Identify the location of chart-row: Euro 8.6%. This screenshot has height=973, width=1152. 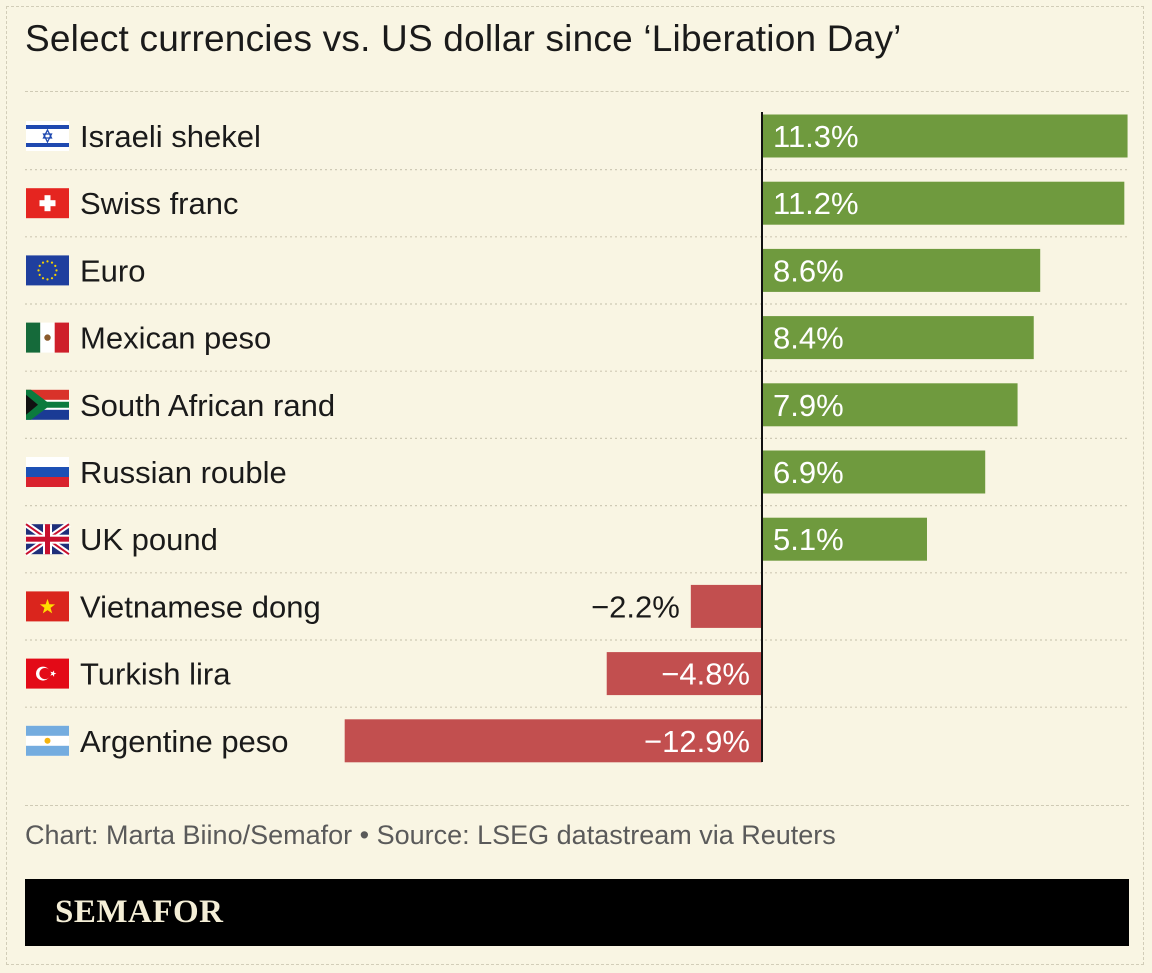
(577, 276).